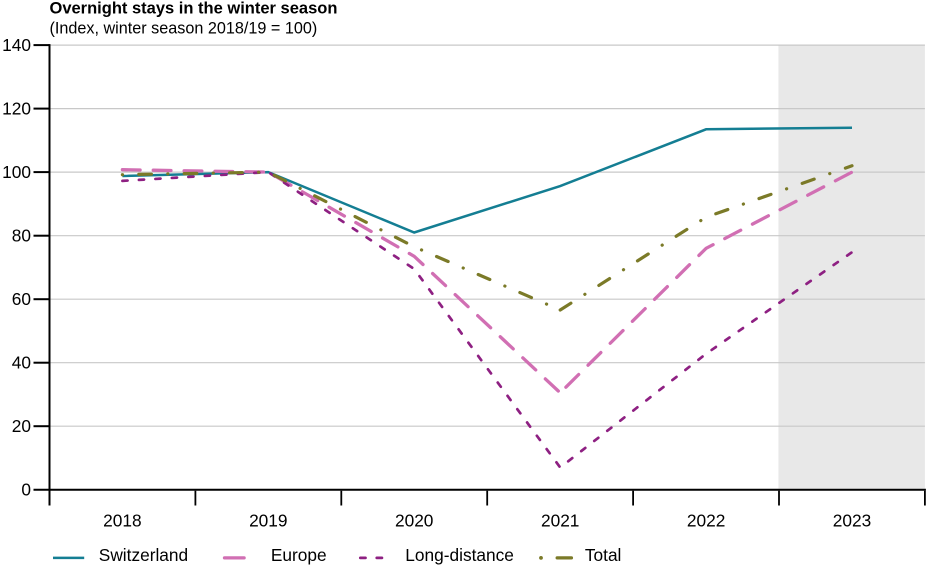  I want to click on svg-text: 80, so click(21, 236).